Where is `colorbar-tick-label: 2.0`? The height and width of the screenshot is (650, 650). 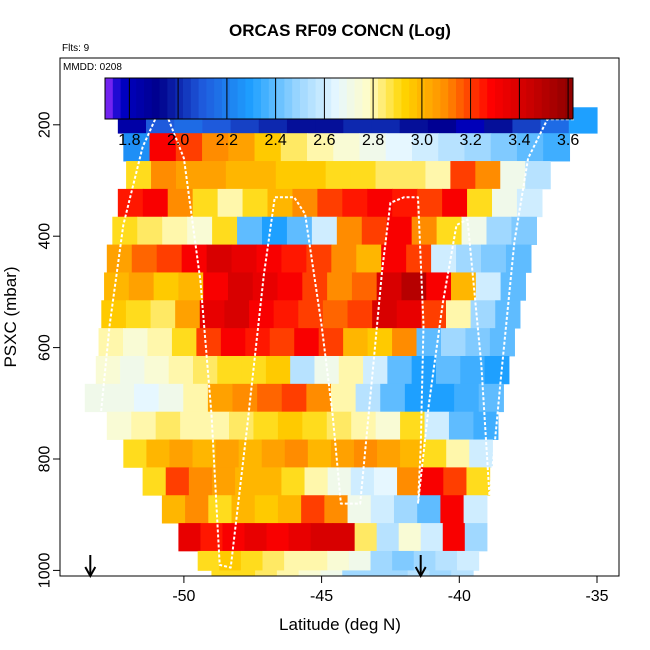
colorbar-tick-label: 2.0 is located at coordinates (178, 140).